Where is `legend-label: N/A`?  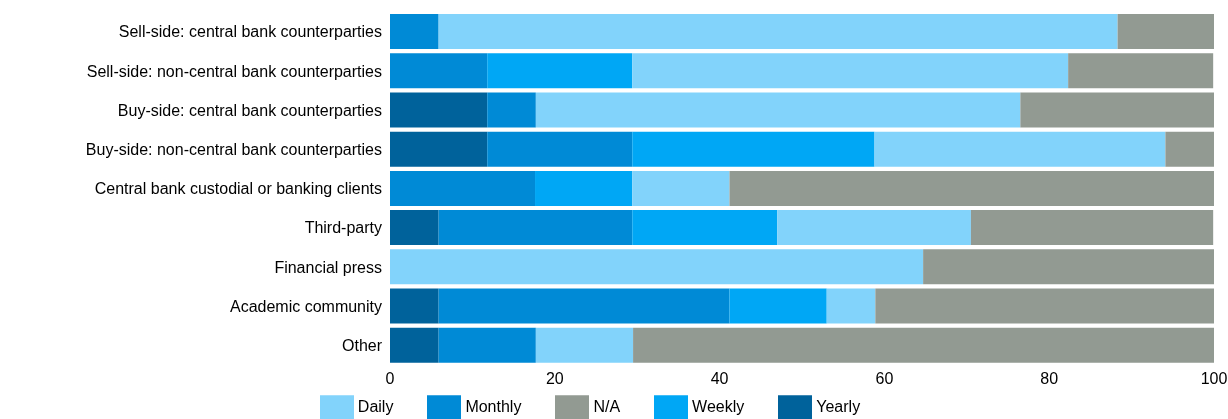 legend-label: N/A is located at coordinates (607, 407).